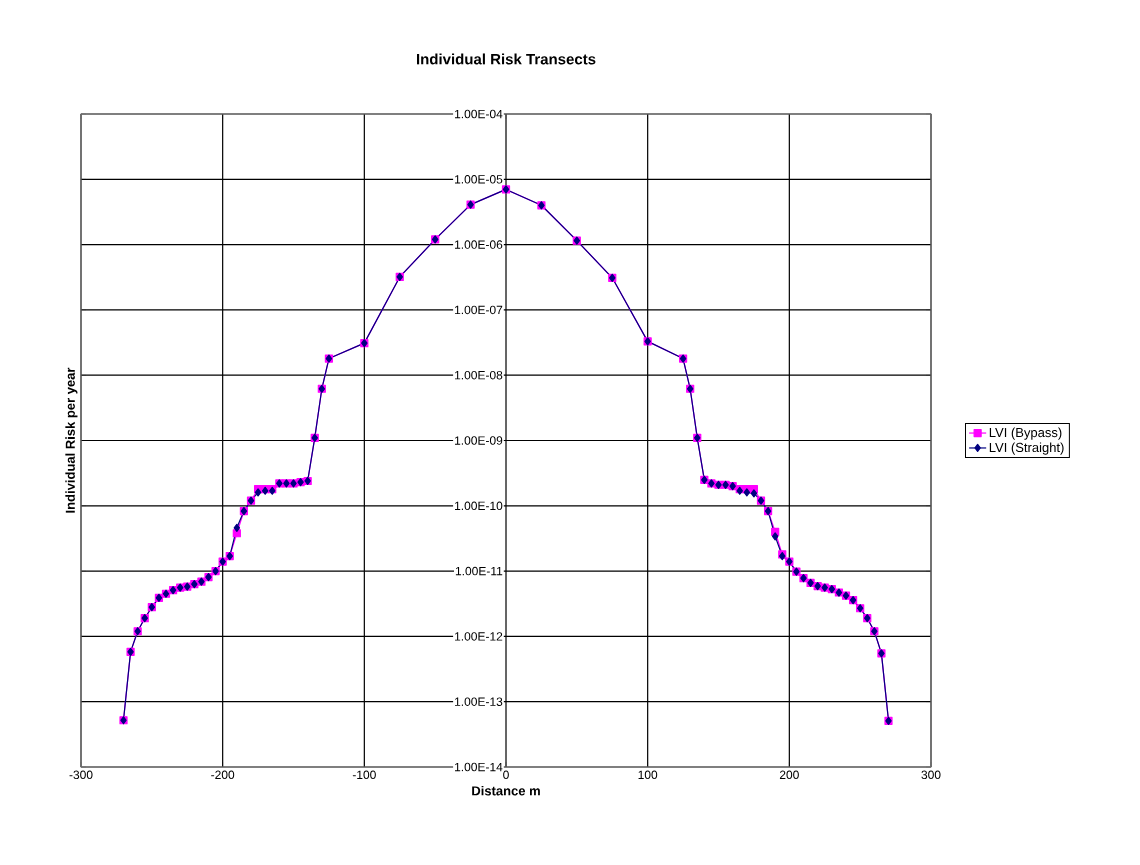 This screenshot has width=1140, height=865. Describe the element at coordinates (479, 375) in the screenshot. I see `y-tick-label: 1.00E-08` at that location.